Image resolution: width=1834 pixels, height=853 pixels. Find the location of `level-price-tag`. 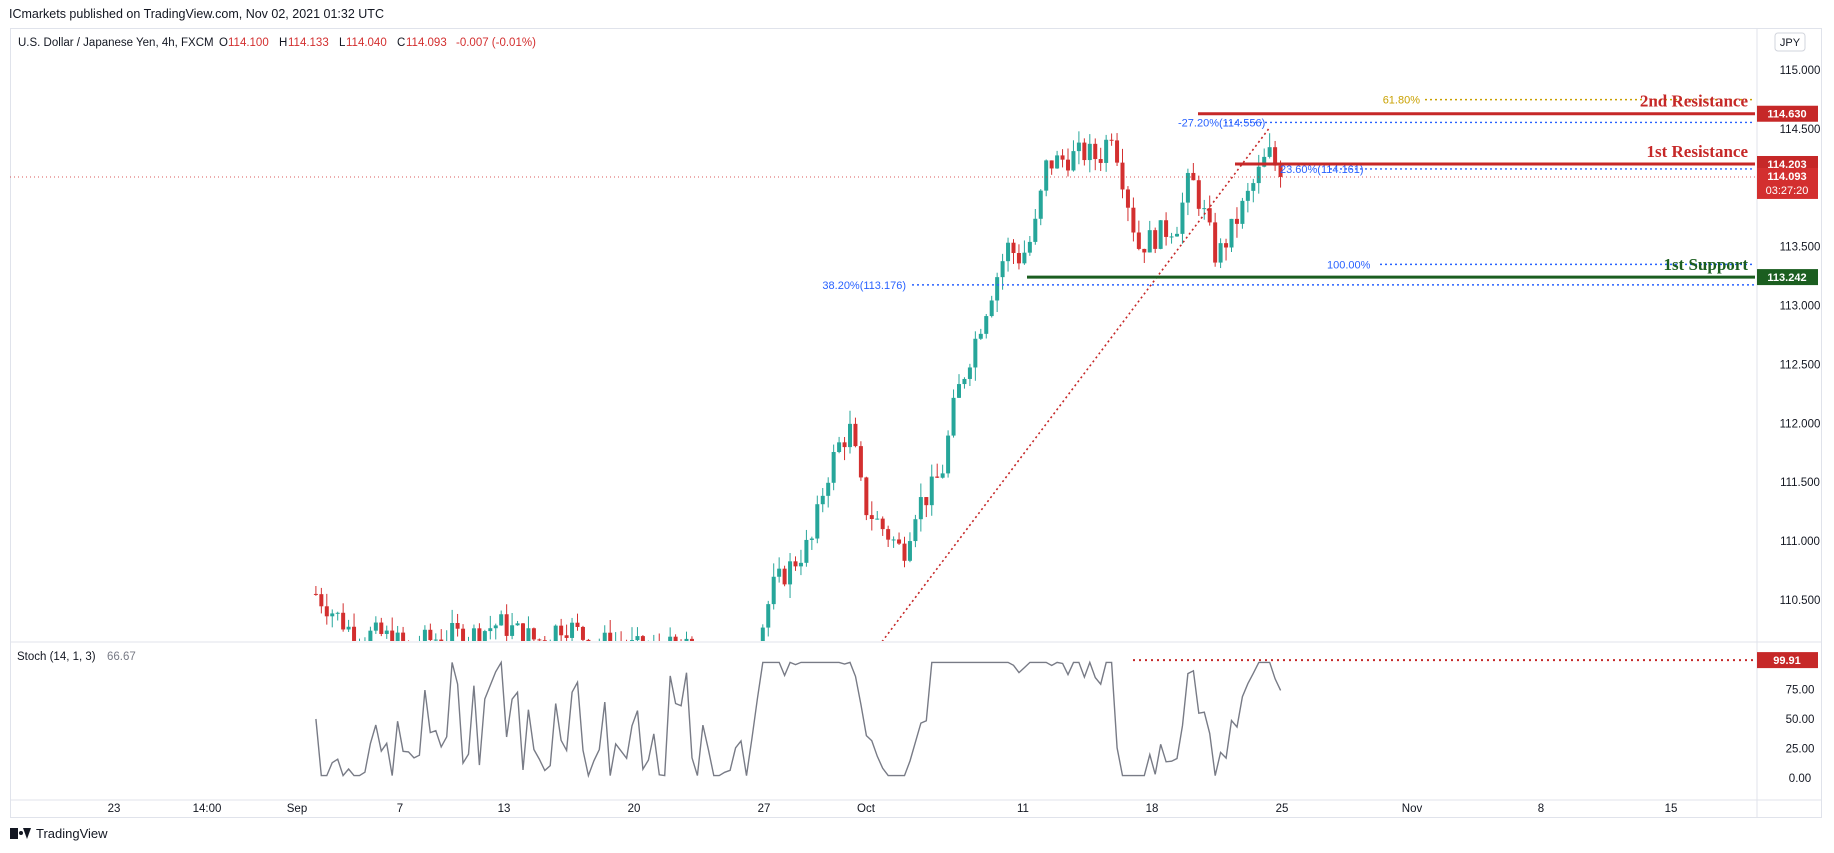

level-price-tag is located at coordinates (1787, 113).